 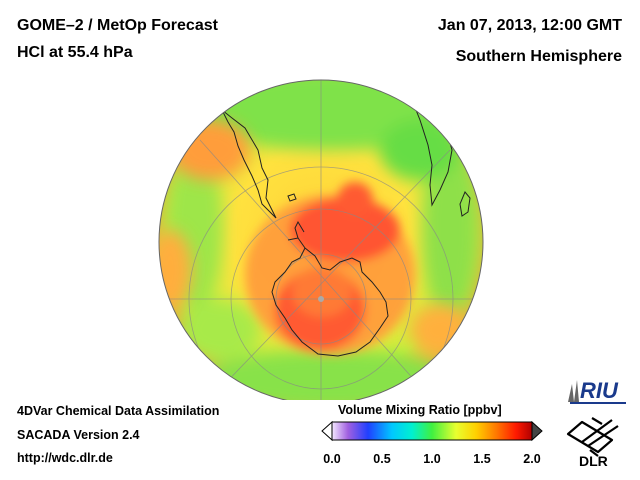 I want to click on footer-line-2: SACADA Version 2.4, so click(x=78, y=435).